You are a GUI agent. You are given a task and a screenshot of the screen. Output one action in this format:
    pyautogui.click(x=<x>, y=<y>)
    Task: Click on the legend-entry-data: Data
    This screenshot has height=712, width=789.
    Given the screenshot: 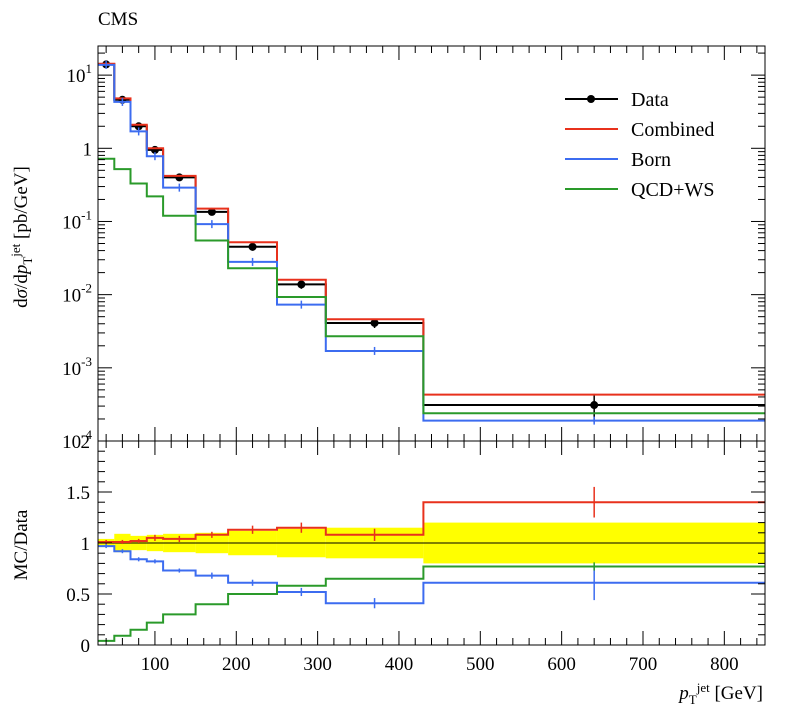 What is the action you would take?
    pyautogui.click(x=617, y=100)
    